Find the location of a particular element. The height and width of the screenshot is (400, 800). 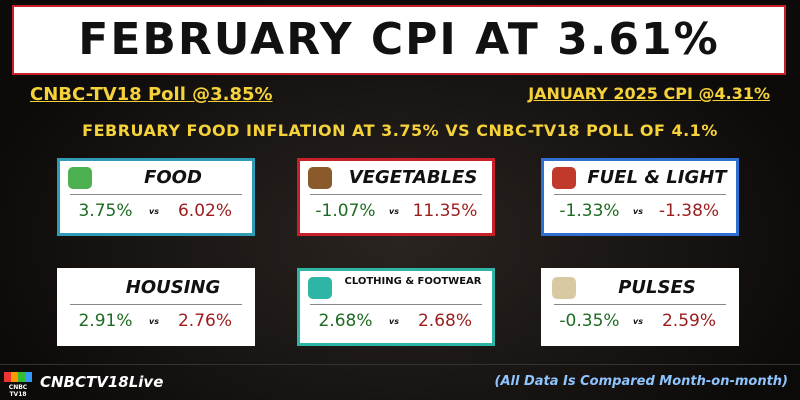

card-label: FOOD is located at coordinates (173, 177).